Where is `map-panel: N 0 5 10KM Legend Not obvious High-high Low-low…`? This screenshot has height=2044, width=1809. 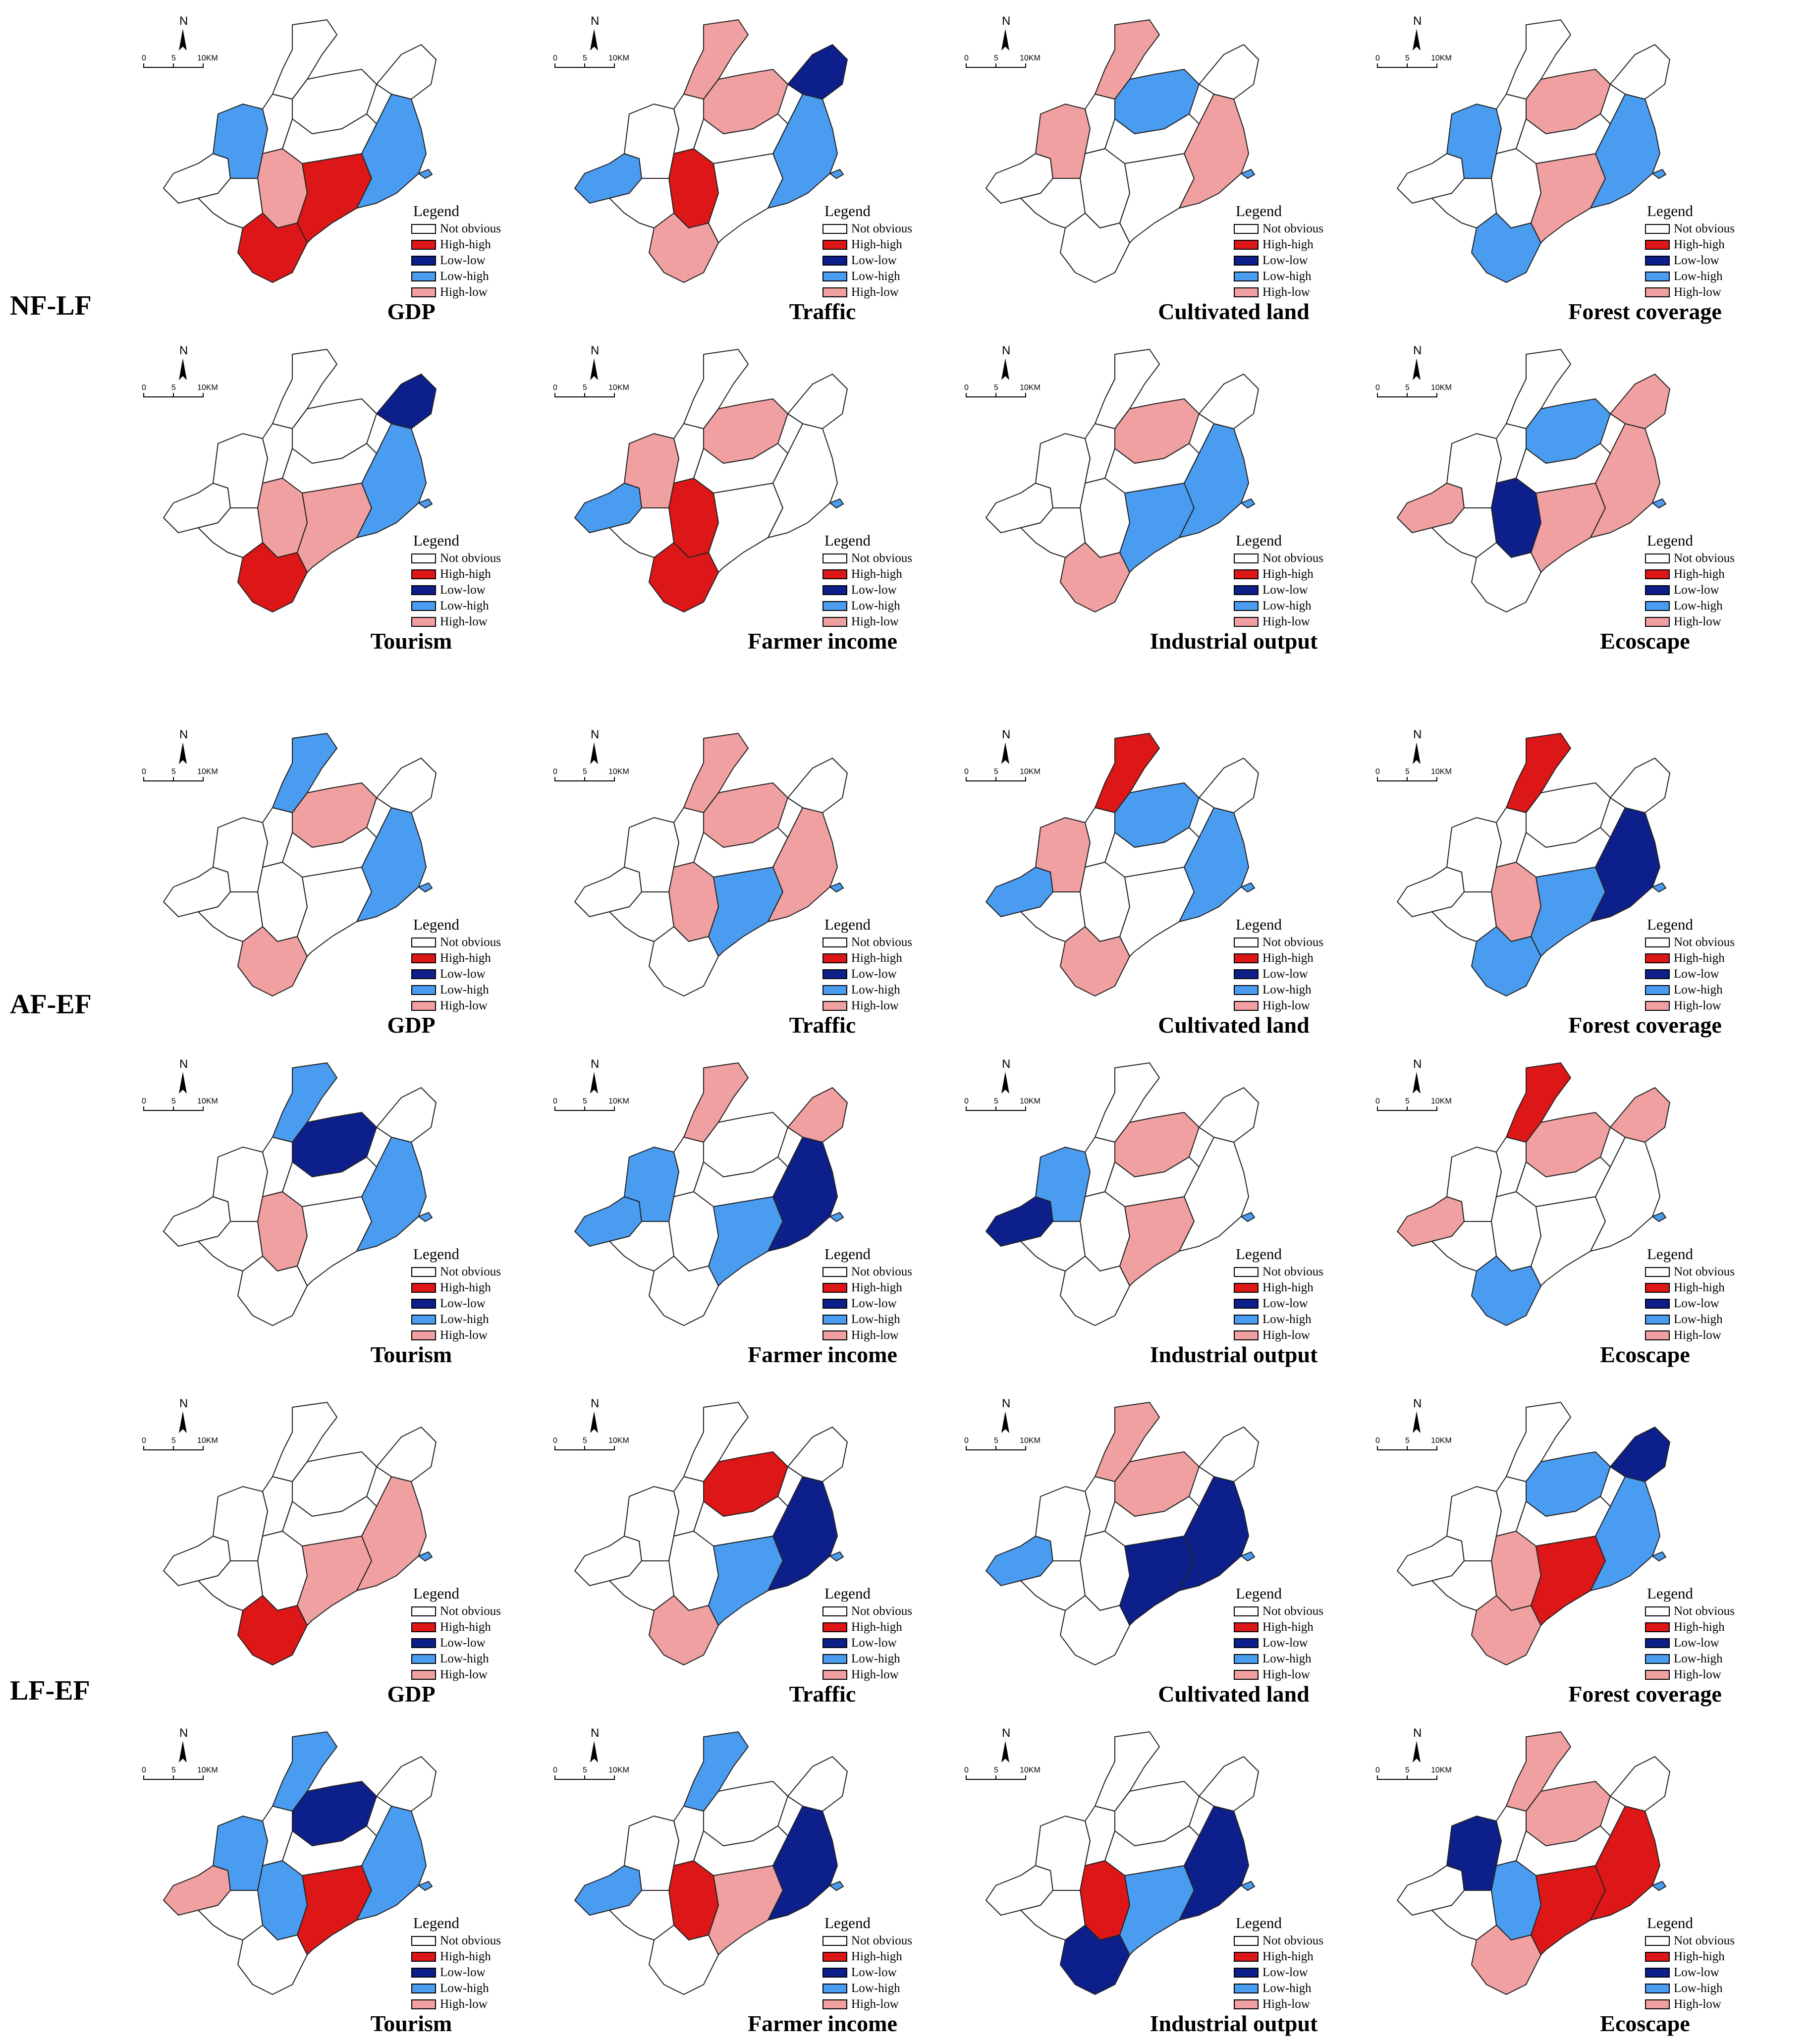
map-panel: N 0 5 10KM Legend Not obvious High-high Low-low… is located at coordinates (738, 1550).